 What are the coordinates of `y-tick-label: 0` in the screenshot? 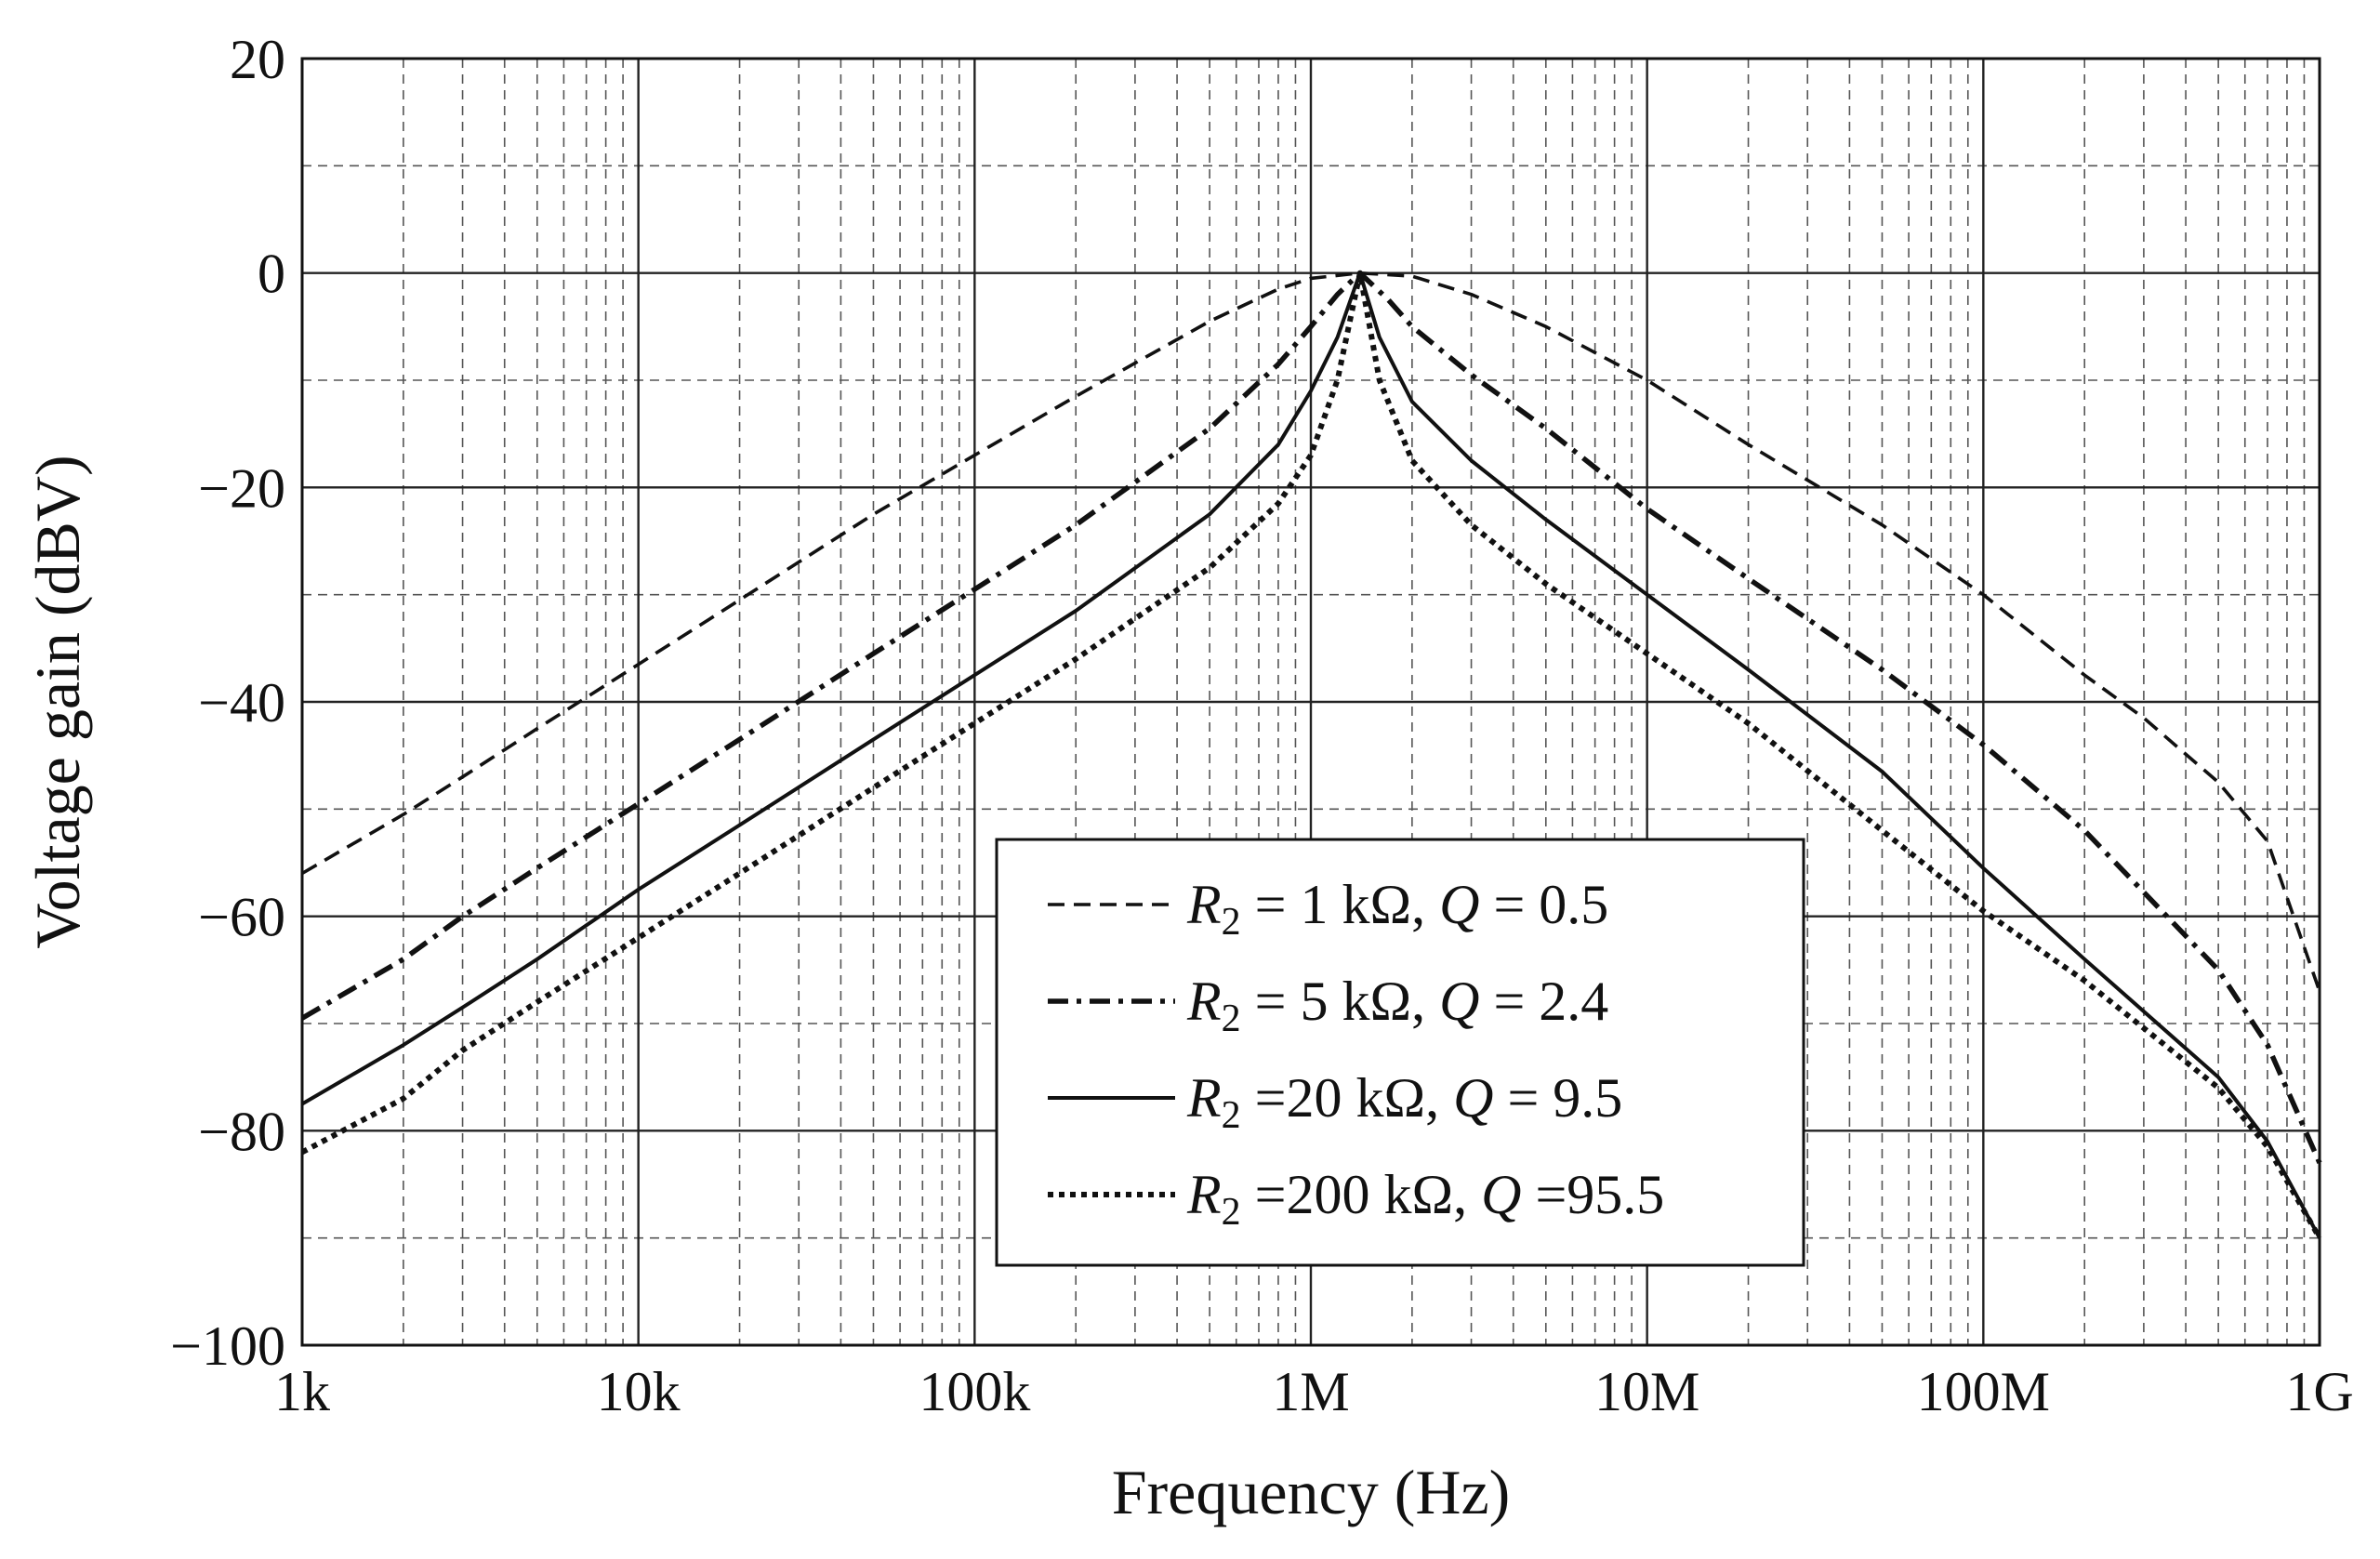 It's located at (271, 274).